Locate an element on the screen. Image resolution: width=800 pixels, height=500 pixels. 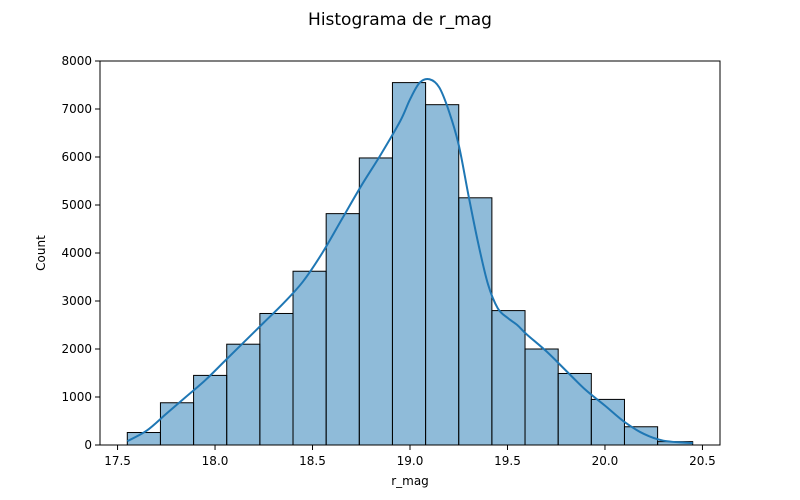
x-tick-label: 18.5 is located at coordinates (312, 461).